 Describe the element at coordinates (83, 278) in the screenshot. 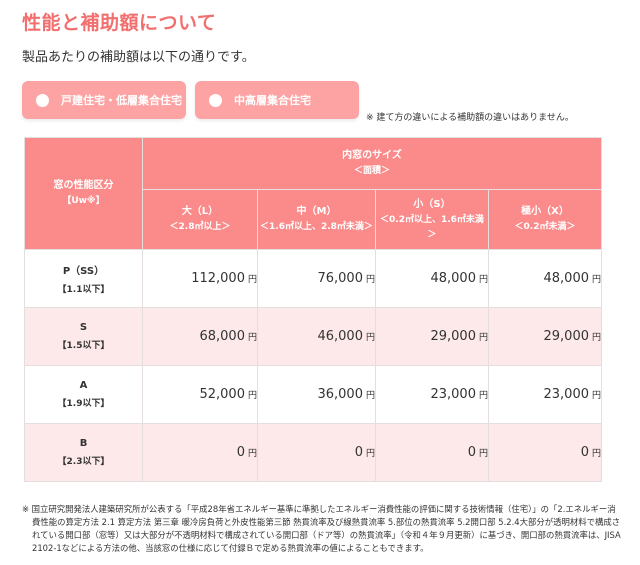

I see `grade-cell: P（SS） 【1.1以下】` at that location.